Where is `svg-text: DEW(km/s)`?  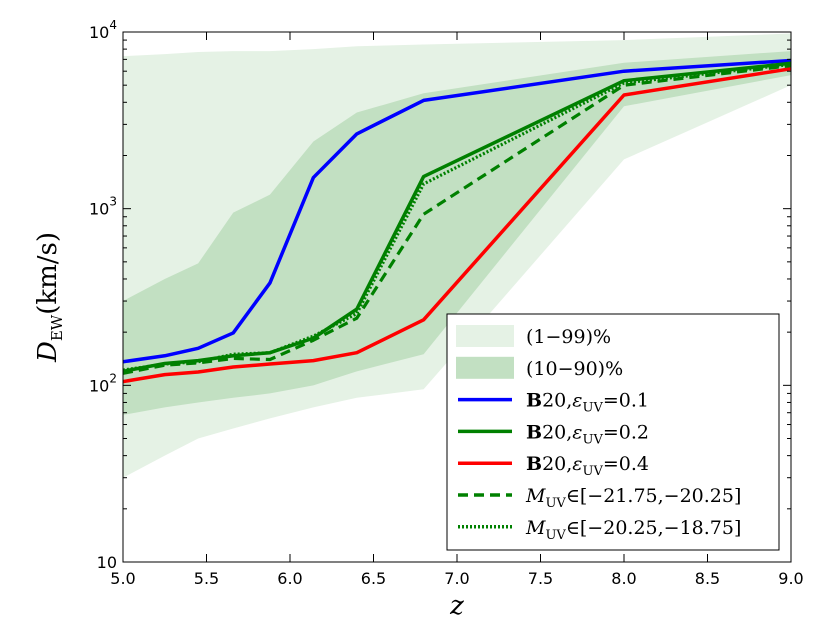
svg-text: DEW(km/s) is located at coordinates (49, 297).